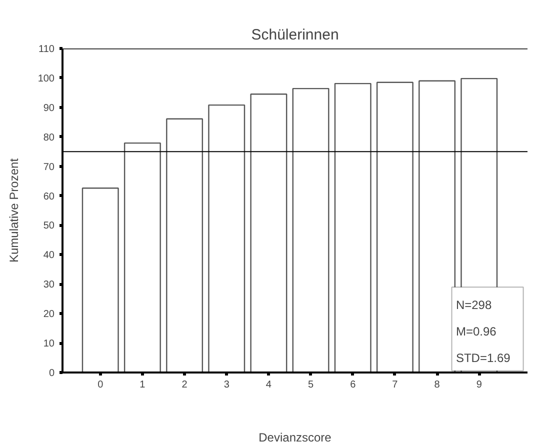 This screenshot has width=533, height=447. I want to click on x-tick-label: 5, so click(311, 385).